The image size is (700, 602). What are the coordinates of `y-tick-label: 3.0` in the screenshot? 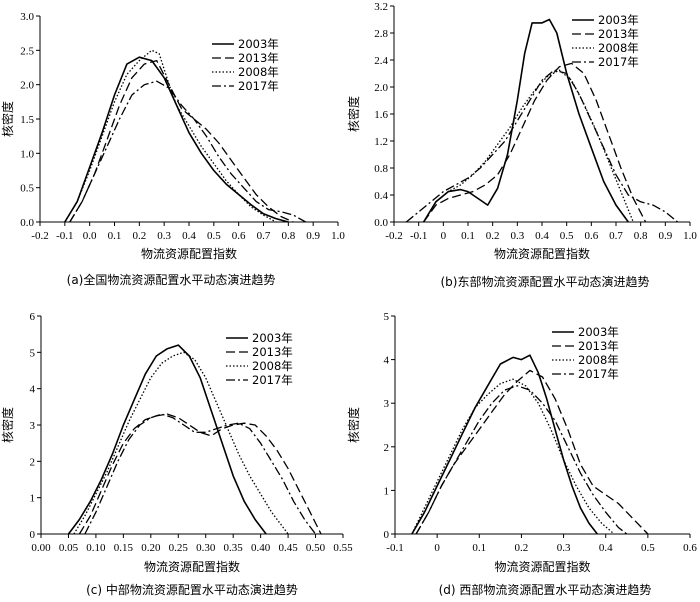 It's located at (27, 17).